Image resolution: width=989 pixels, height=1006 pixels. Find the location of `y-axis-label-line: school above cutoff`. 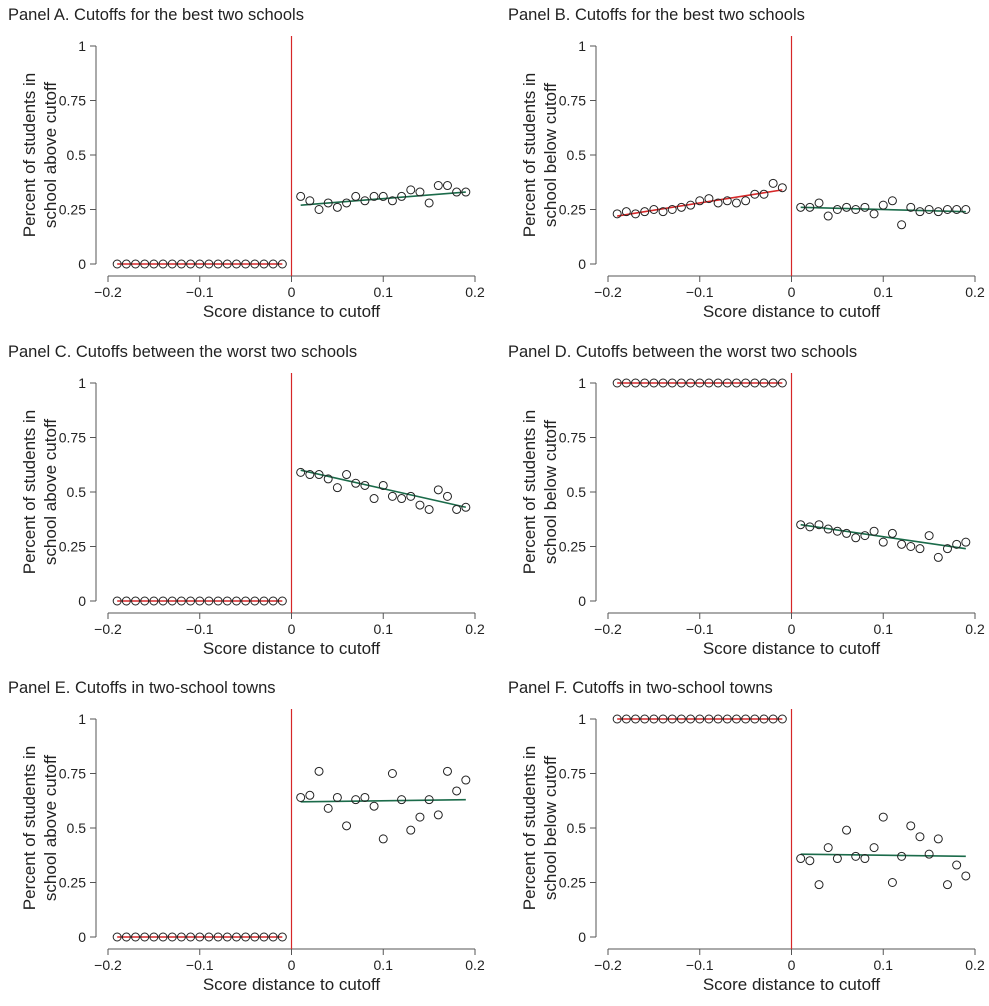

y-axis-label-line: school above cutoff is located at coordinates (50, 828).